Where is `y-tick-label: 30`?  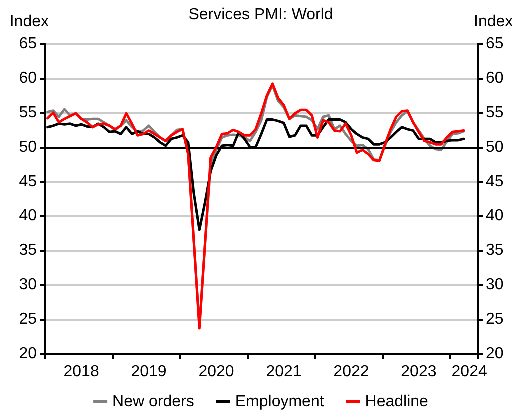
y-tick-label: 30 is located at coordinates (28, 285).